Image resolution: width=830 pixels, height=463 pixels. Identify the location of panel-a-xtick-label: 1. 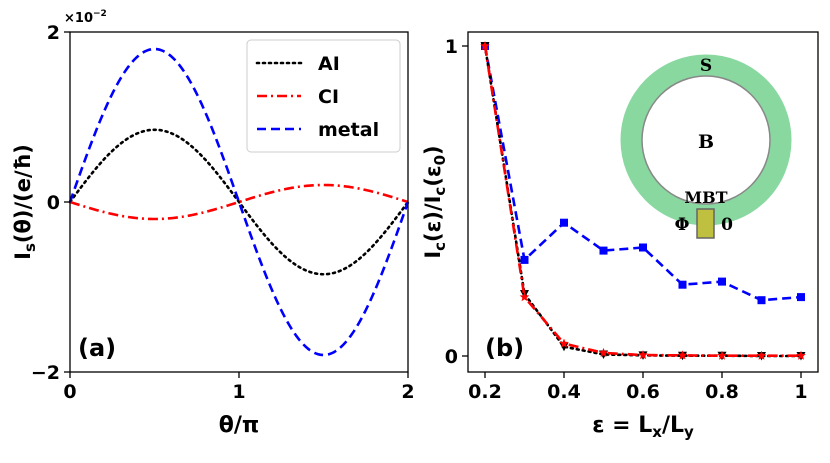
(238, 392).